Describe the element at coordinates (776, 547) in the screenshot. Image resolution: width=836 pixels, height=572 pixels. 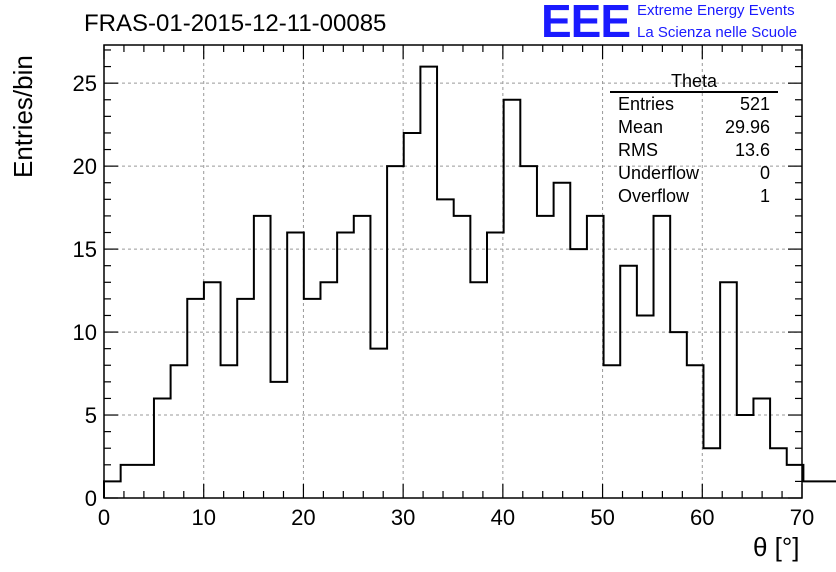
I see `x-axis-label: θ [°]` at that location.